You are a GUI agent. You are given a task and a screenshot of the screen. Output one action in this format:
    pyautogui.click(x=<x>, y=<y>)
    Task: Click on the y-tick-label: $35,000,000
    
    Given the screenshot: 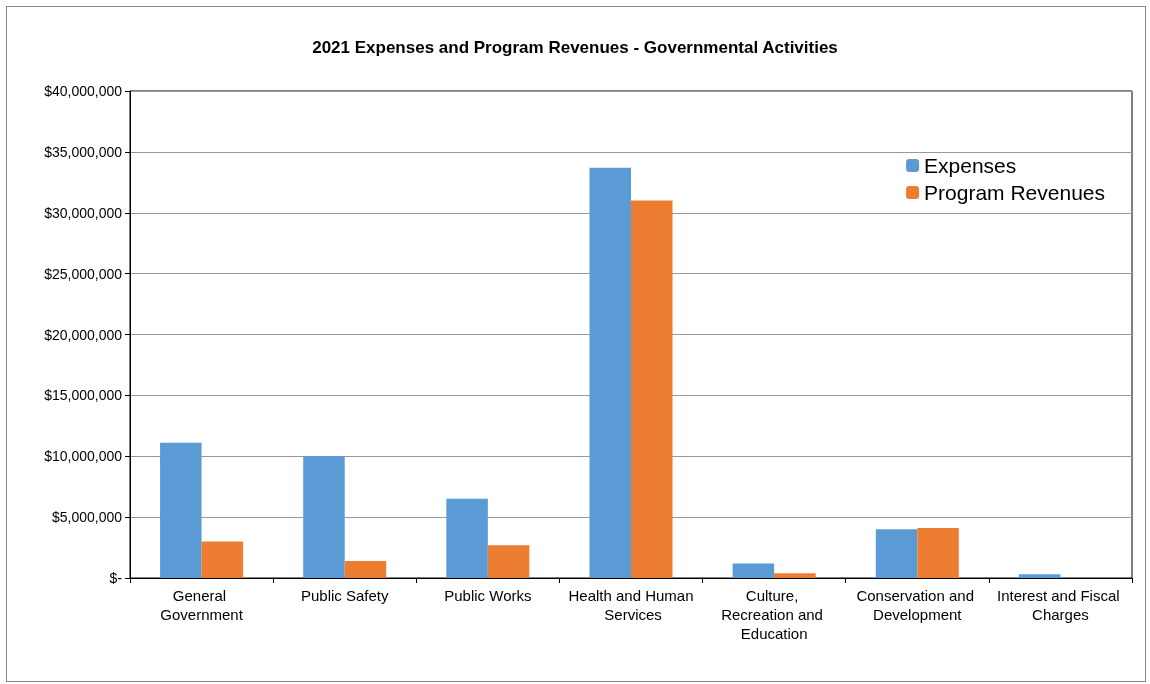 What is the action you would take?
    pyautogui.click(x=83, y=151)
    